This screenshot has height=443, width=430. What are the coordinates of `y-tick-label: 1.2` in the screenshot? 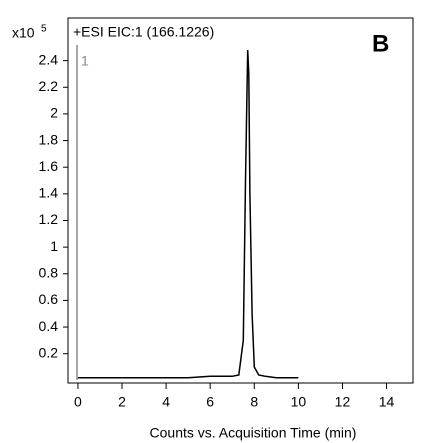 It's located at (49, 219).